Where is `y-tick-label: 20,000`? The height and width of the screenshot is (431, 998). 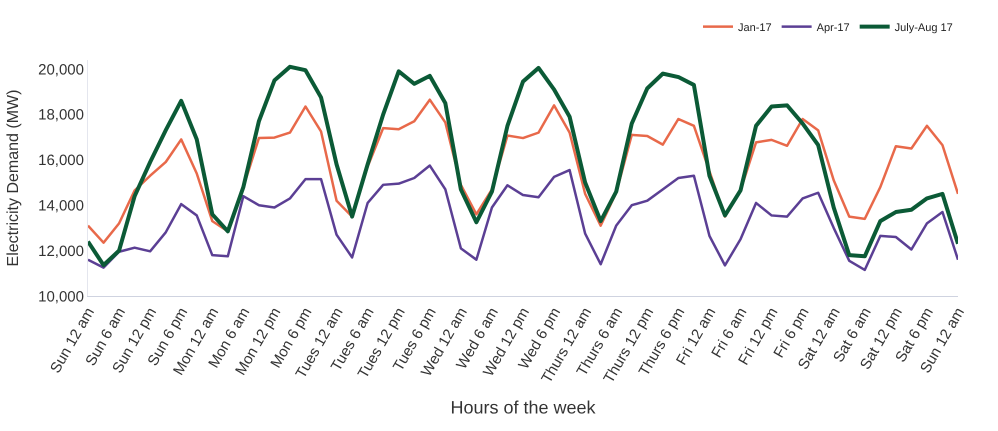
y-tick-label: 20,000 is located at coordinates (61, 69).